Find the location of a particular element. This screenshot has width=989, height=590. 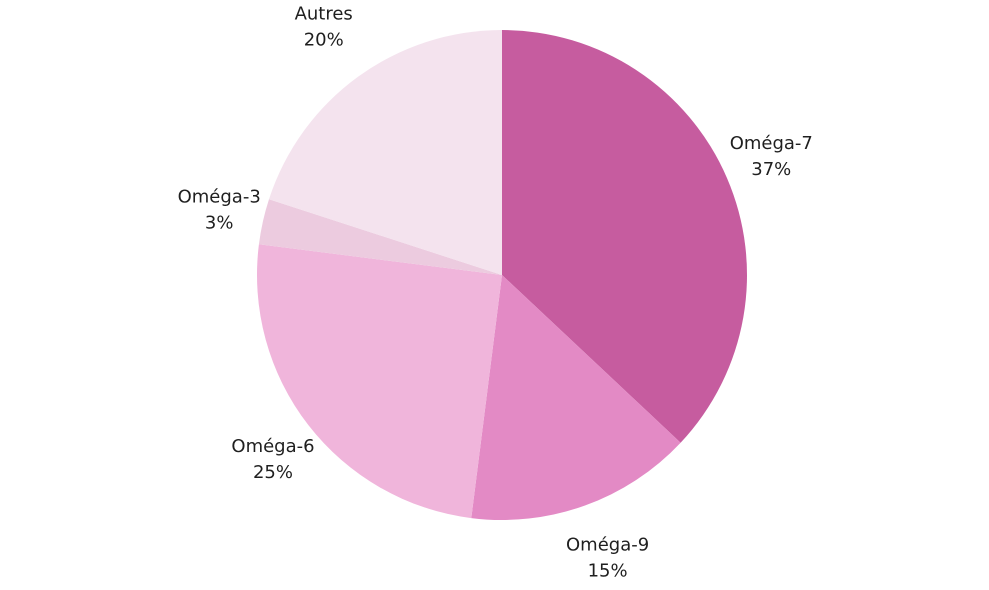

slice-name-label: Oméga-3 is located at coordinates (219, 197).